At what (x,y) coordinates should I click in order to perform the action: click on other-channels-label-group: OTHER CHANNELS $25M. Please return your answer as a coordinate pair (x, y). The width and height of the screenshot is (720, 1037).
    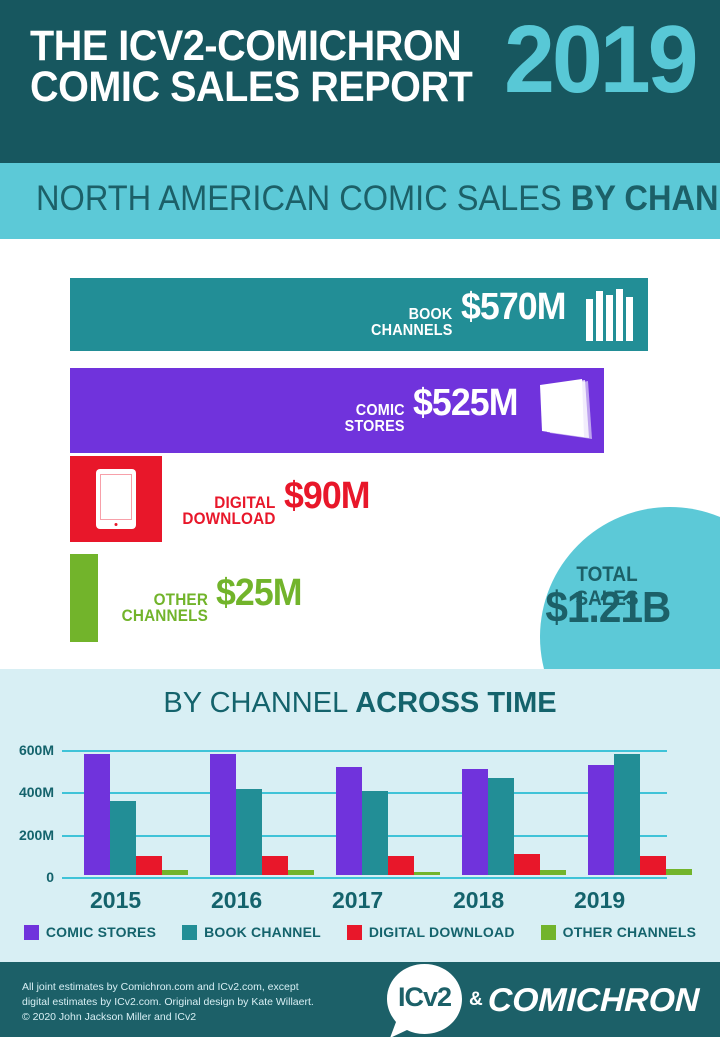
    Looking at the image, I should click on (209, 599).